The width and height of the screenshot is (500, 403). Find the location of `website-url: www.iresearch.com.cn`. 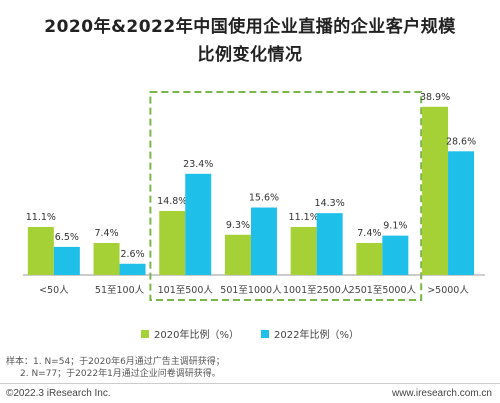

website-url: www.iresearch.com.cn is located at coordinates (441, 393).